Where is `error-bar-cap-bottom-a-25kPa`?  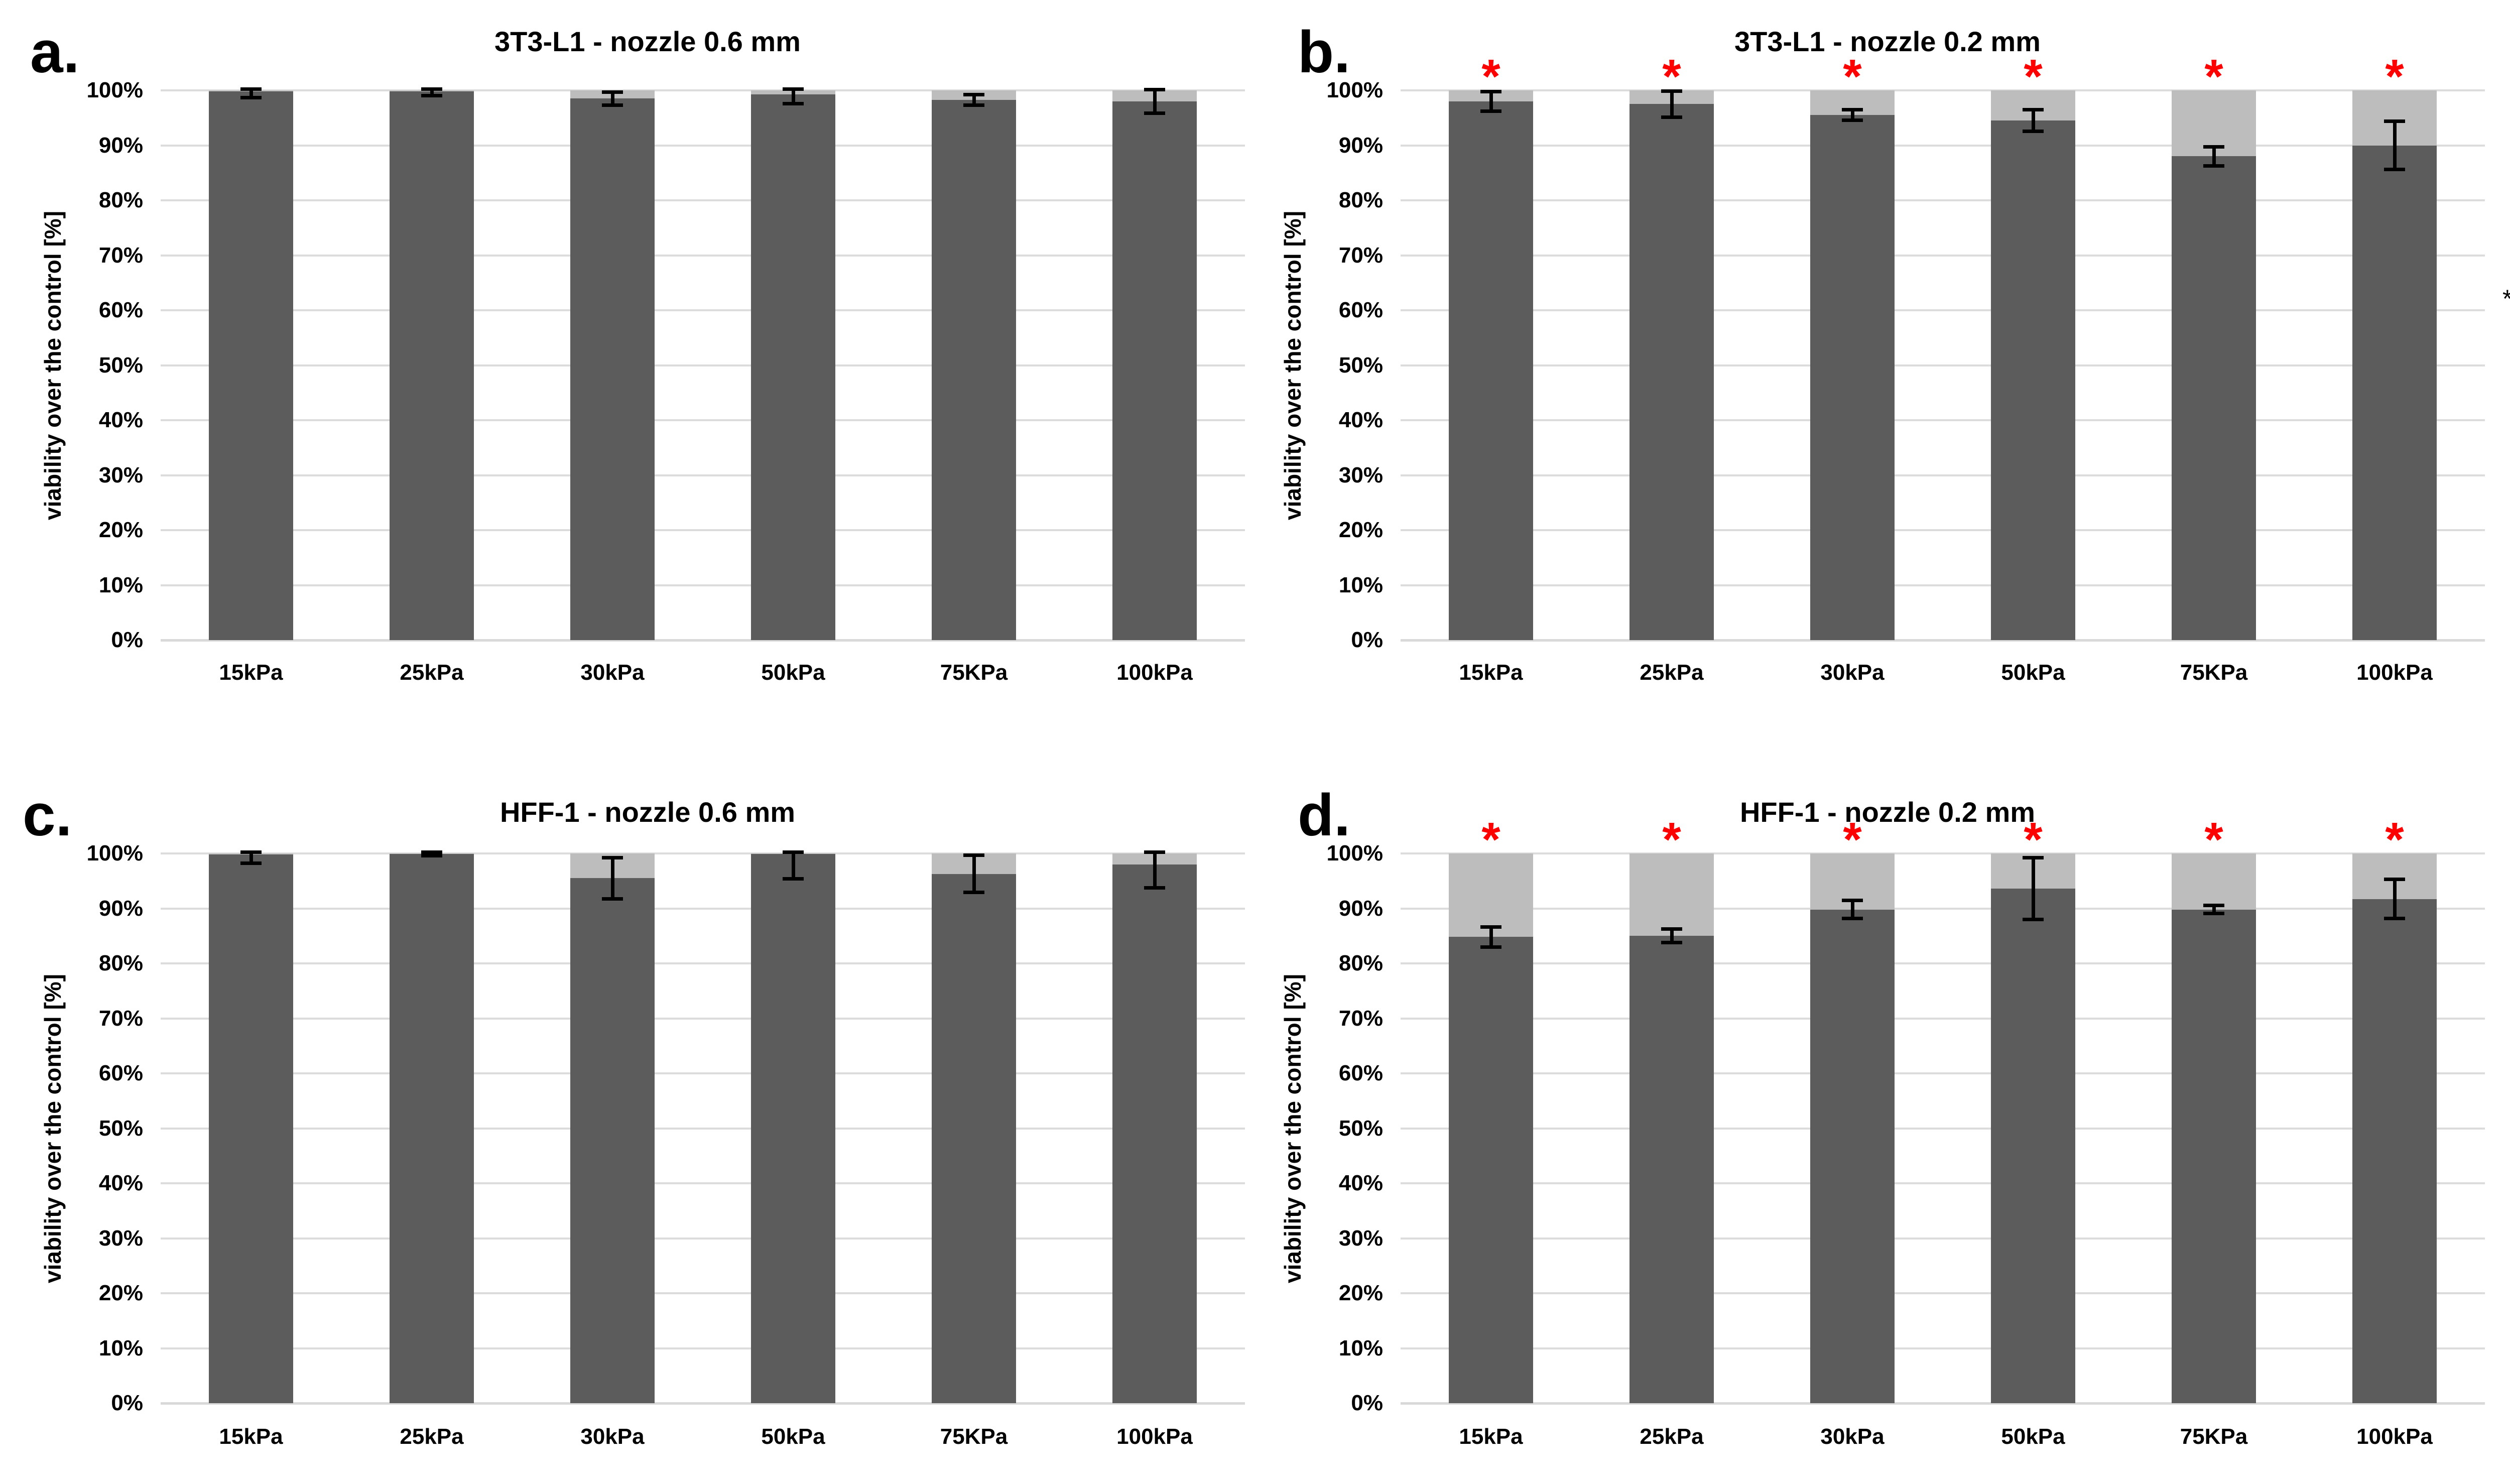
error-bar-cap-bottom-a-25kPa is located at coordinates (431, 95).